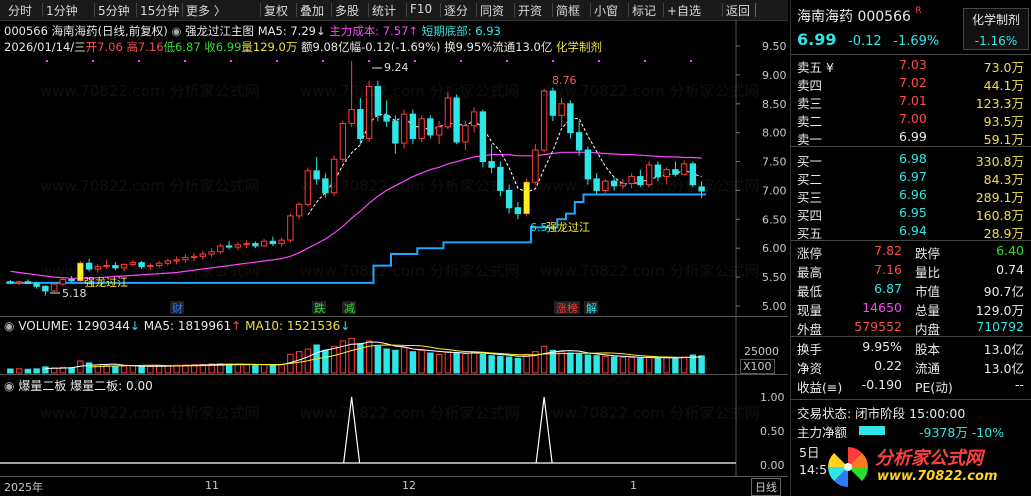 The image size is (1031, 496). Describe the element at coordinates (738, 11) in the screenshot. I see `toolbar-tab-17: 返回` at that location.